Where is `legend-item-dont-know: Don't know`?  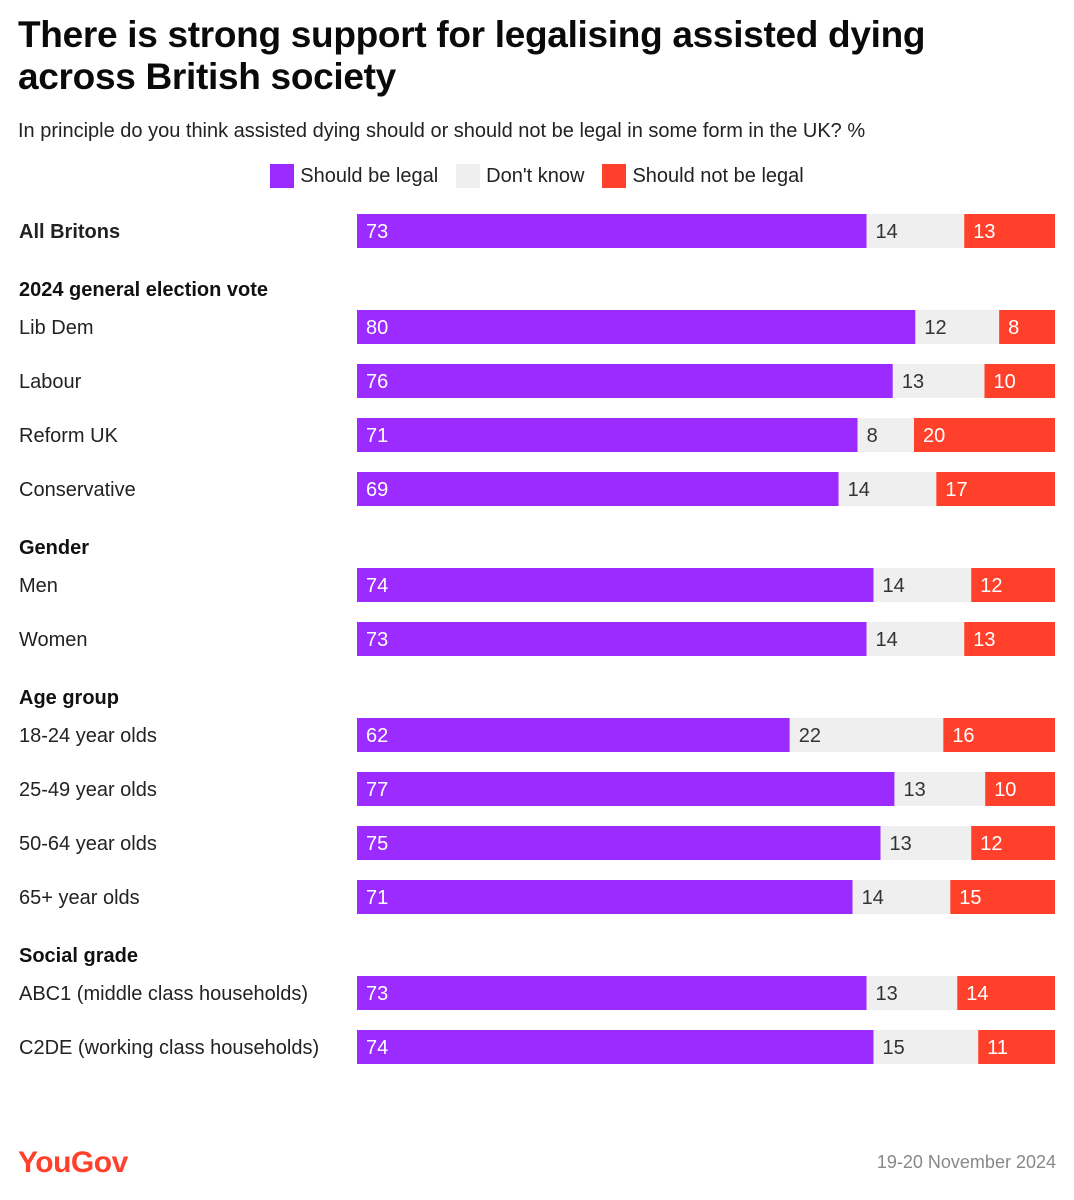 legend-item-dont-know: Don't know is located at coordinates (520, 176).